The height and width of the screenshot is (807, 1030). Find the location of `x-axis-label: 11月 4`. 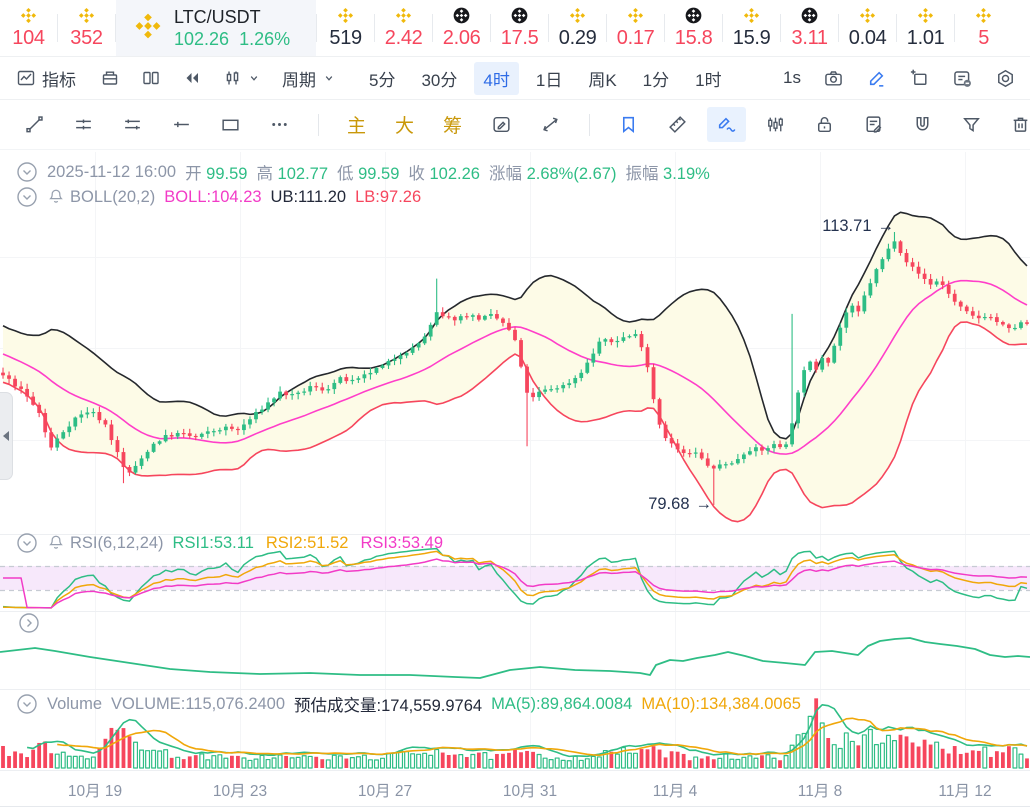

x-axis-label: 11月 4 is located at coordinates (675, 791).